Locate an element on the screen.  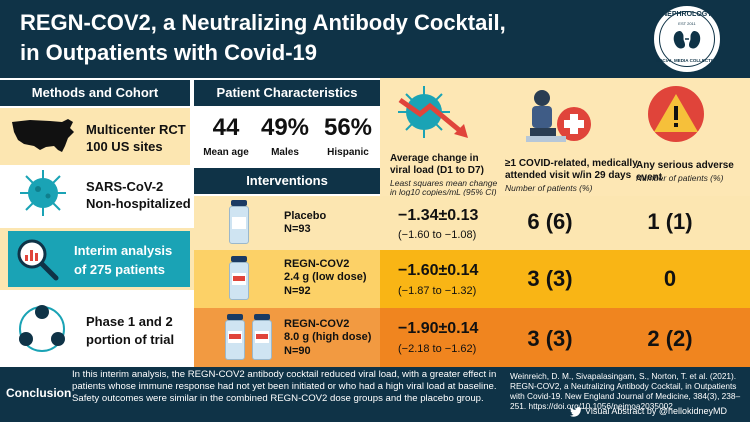
stat-age-label: Mean age is located at coordinates (226, 152).